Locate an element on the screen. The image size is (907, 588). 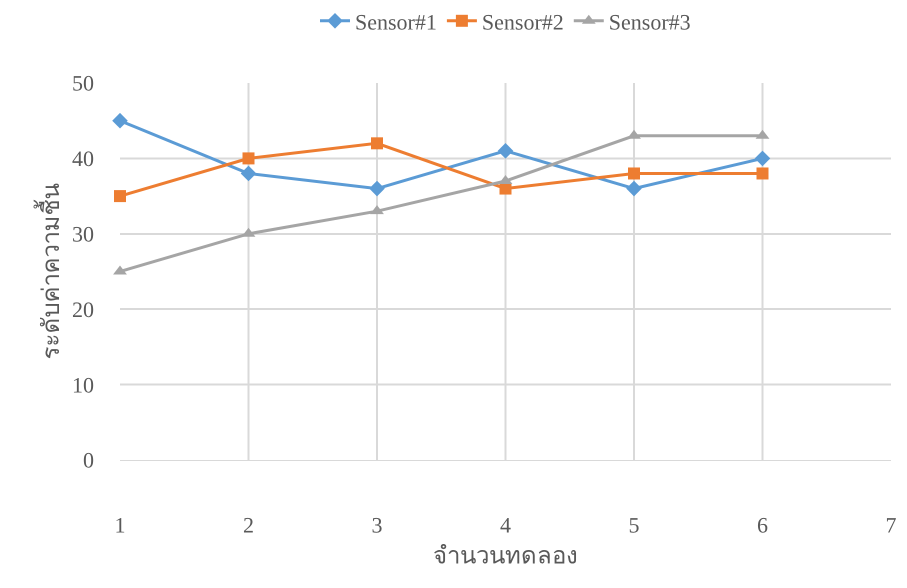
x-tick-label: 7 is located at coordinates (891, 525).